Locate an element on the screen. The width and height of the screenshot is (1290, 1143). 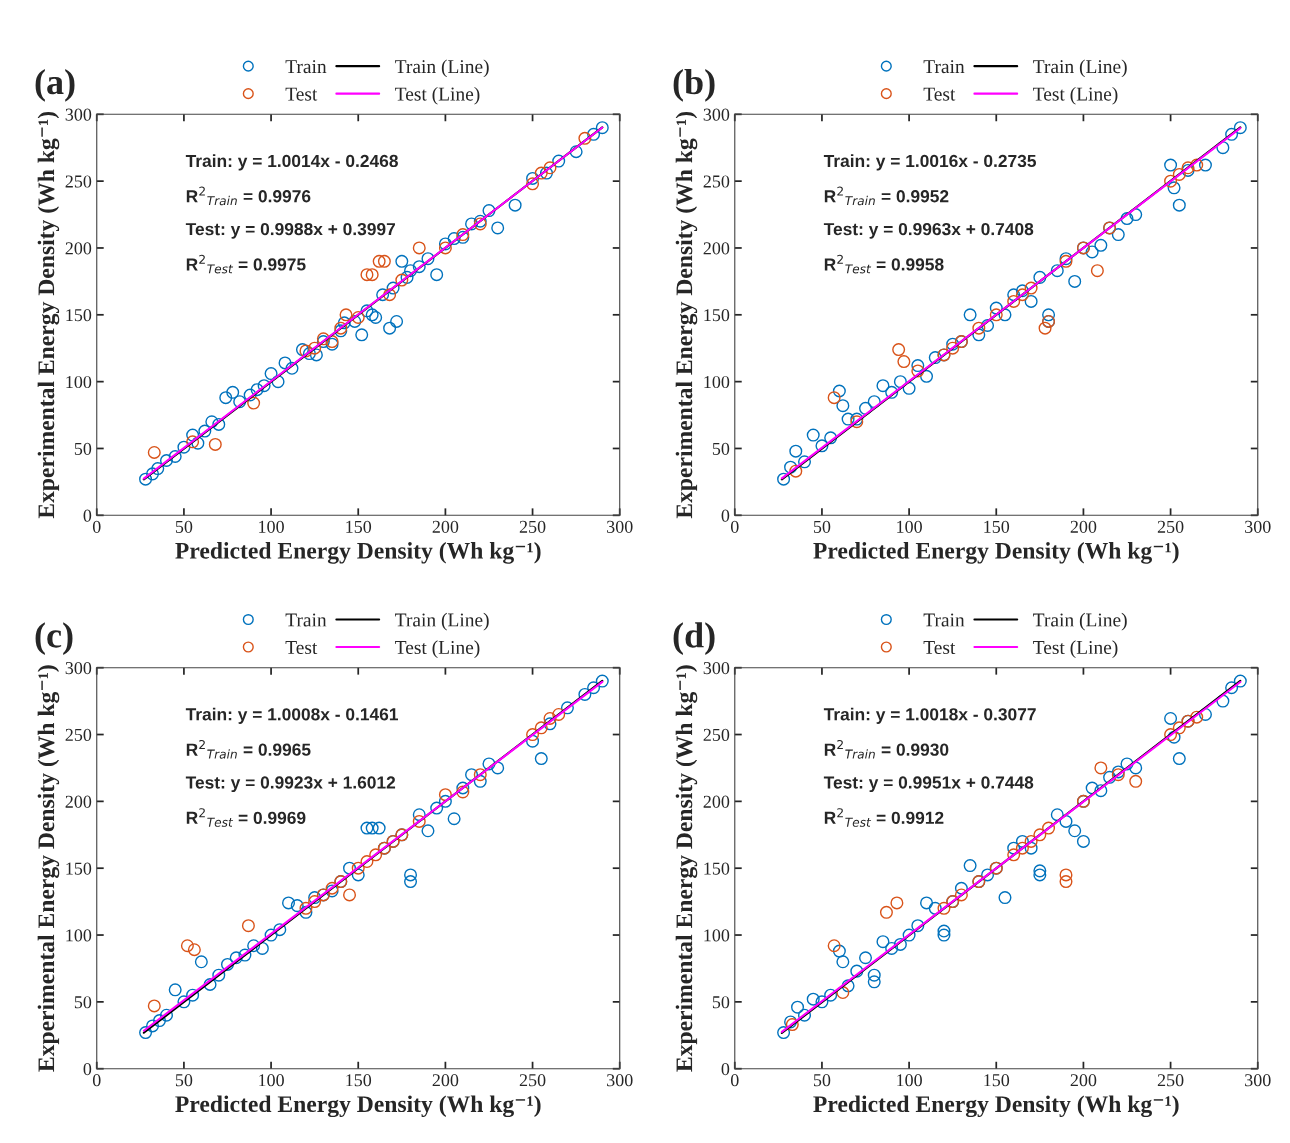
annotation: Train: y = 1.0008x - 0.1461 is located at coordinates (291, 715).